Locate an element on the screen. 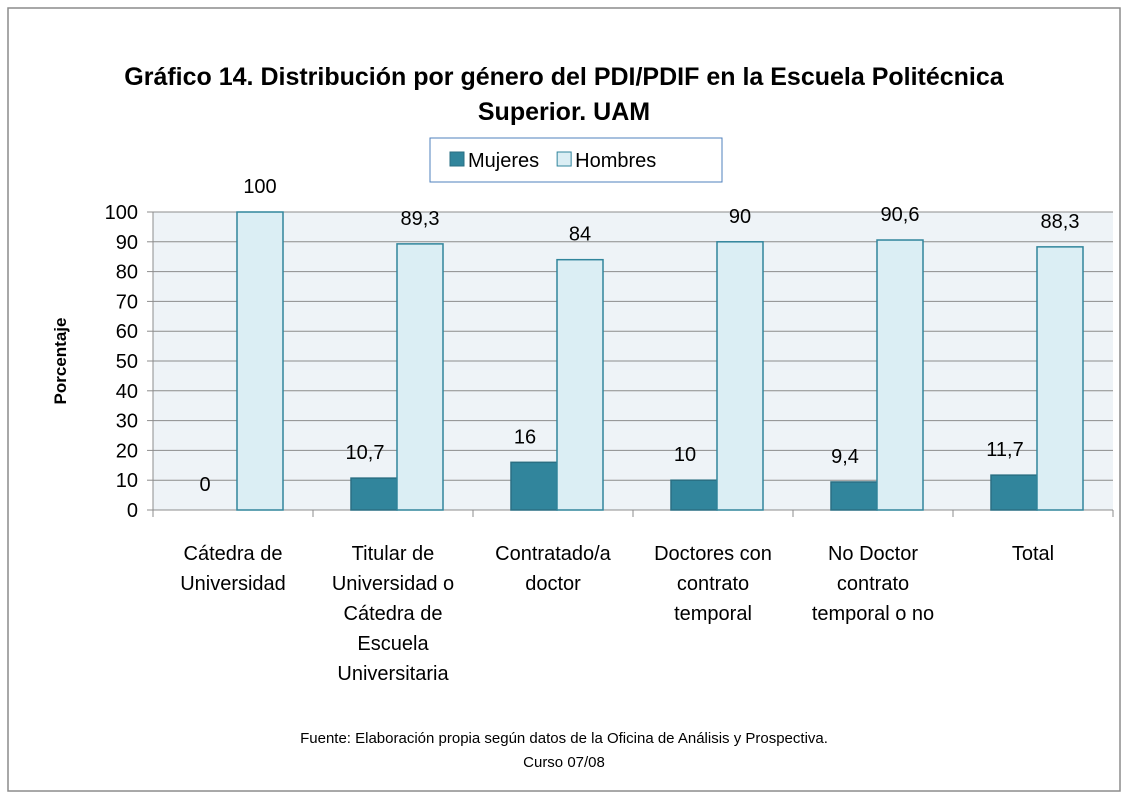  data-label: 10 is located at coordinates (685, 455).